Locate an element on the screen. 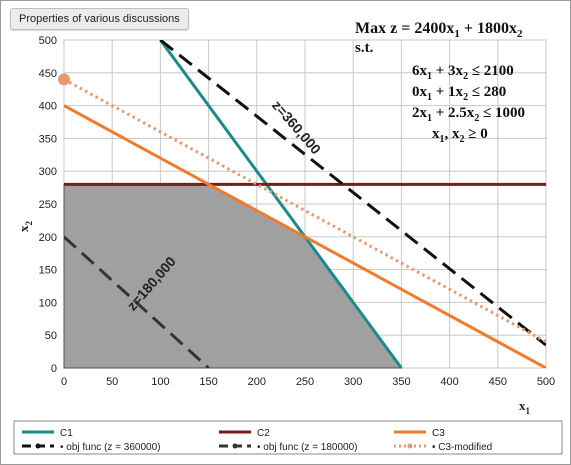 The width and height of the screenshot is (571, 465). x-tick-label: 350 is located at coordinates (401, 382).